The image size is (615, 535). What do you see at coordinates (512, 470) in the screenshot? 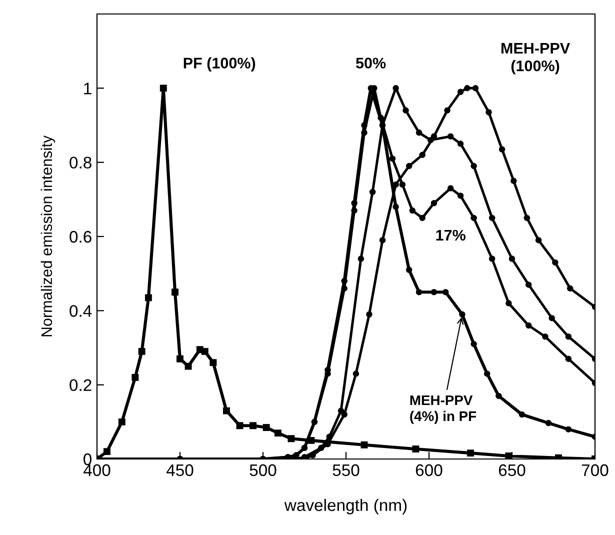
I see `x-tick-label: 650` at bounding box center [512, 470].